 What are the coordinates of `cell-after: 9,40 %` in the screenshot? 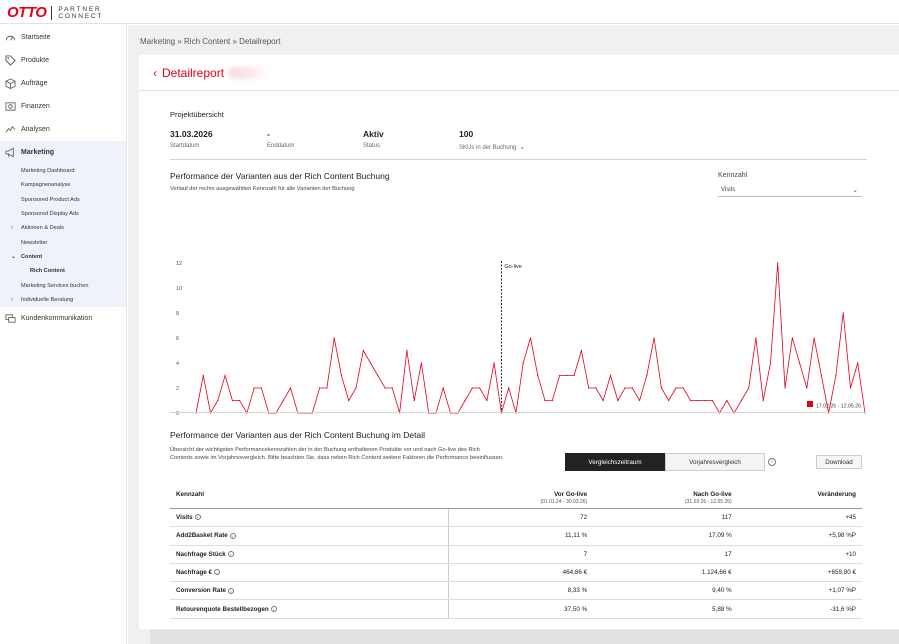 It's located at (665, 591).